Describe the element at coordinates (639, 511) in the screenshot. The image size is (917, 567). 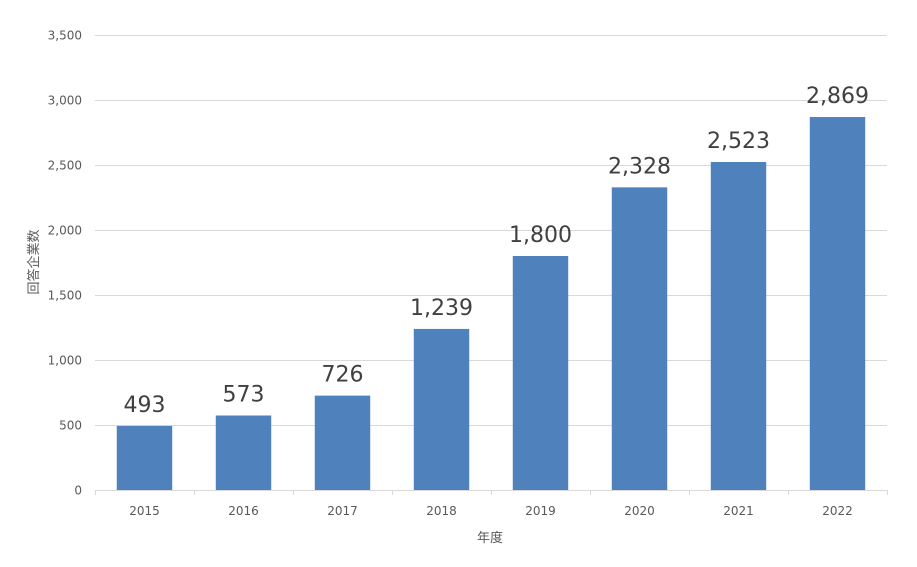
I see `x-tick-label: 2020` at that location.